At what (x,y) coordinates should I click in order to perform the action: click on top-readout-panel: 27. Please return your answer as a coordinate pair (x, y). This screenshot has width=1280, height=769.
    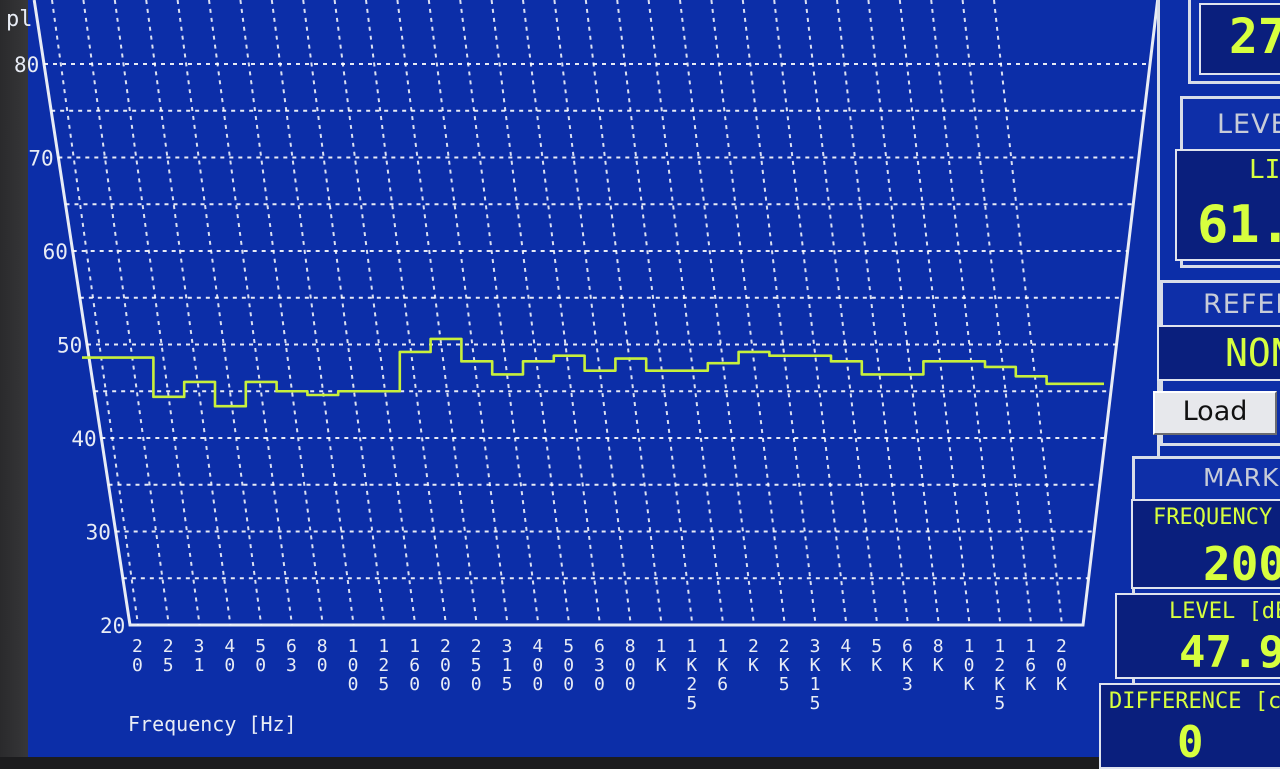
    Looking at the image, I should click on (1234, 42).